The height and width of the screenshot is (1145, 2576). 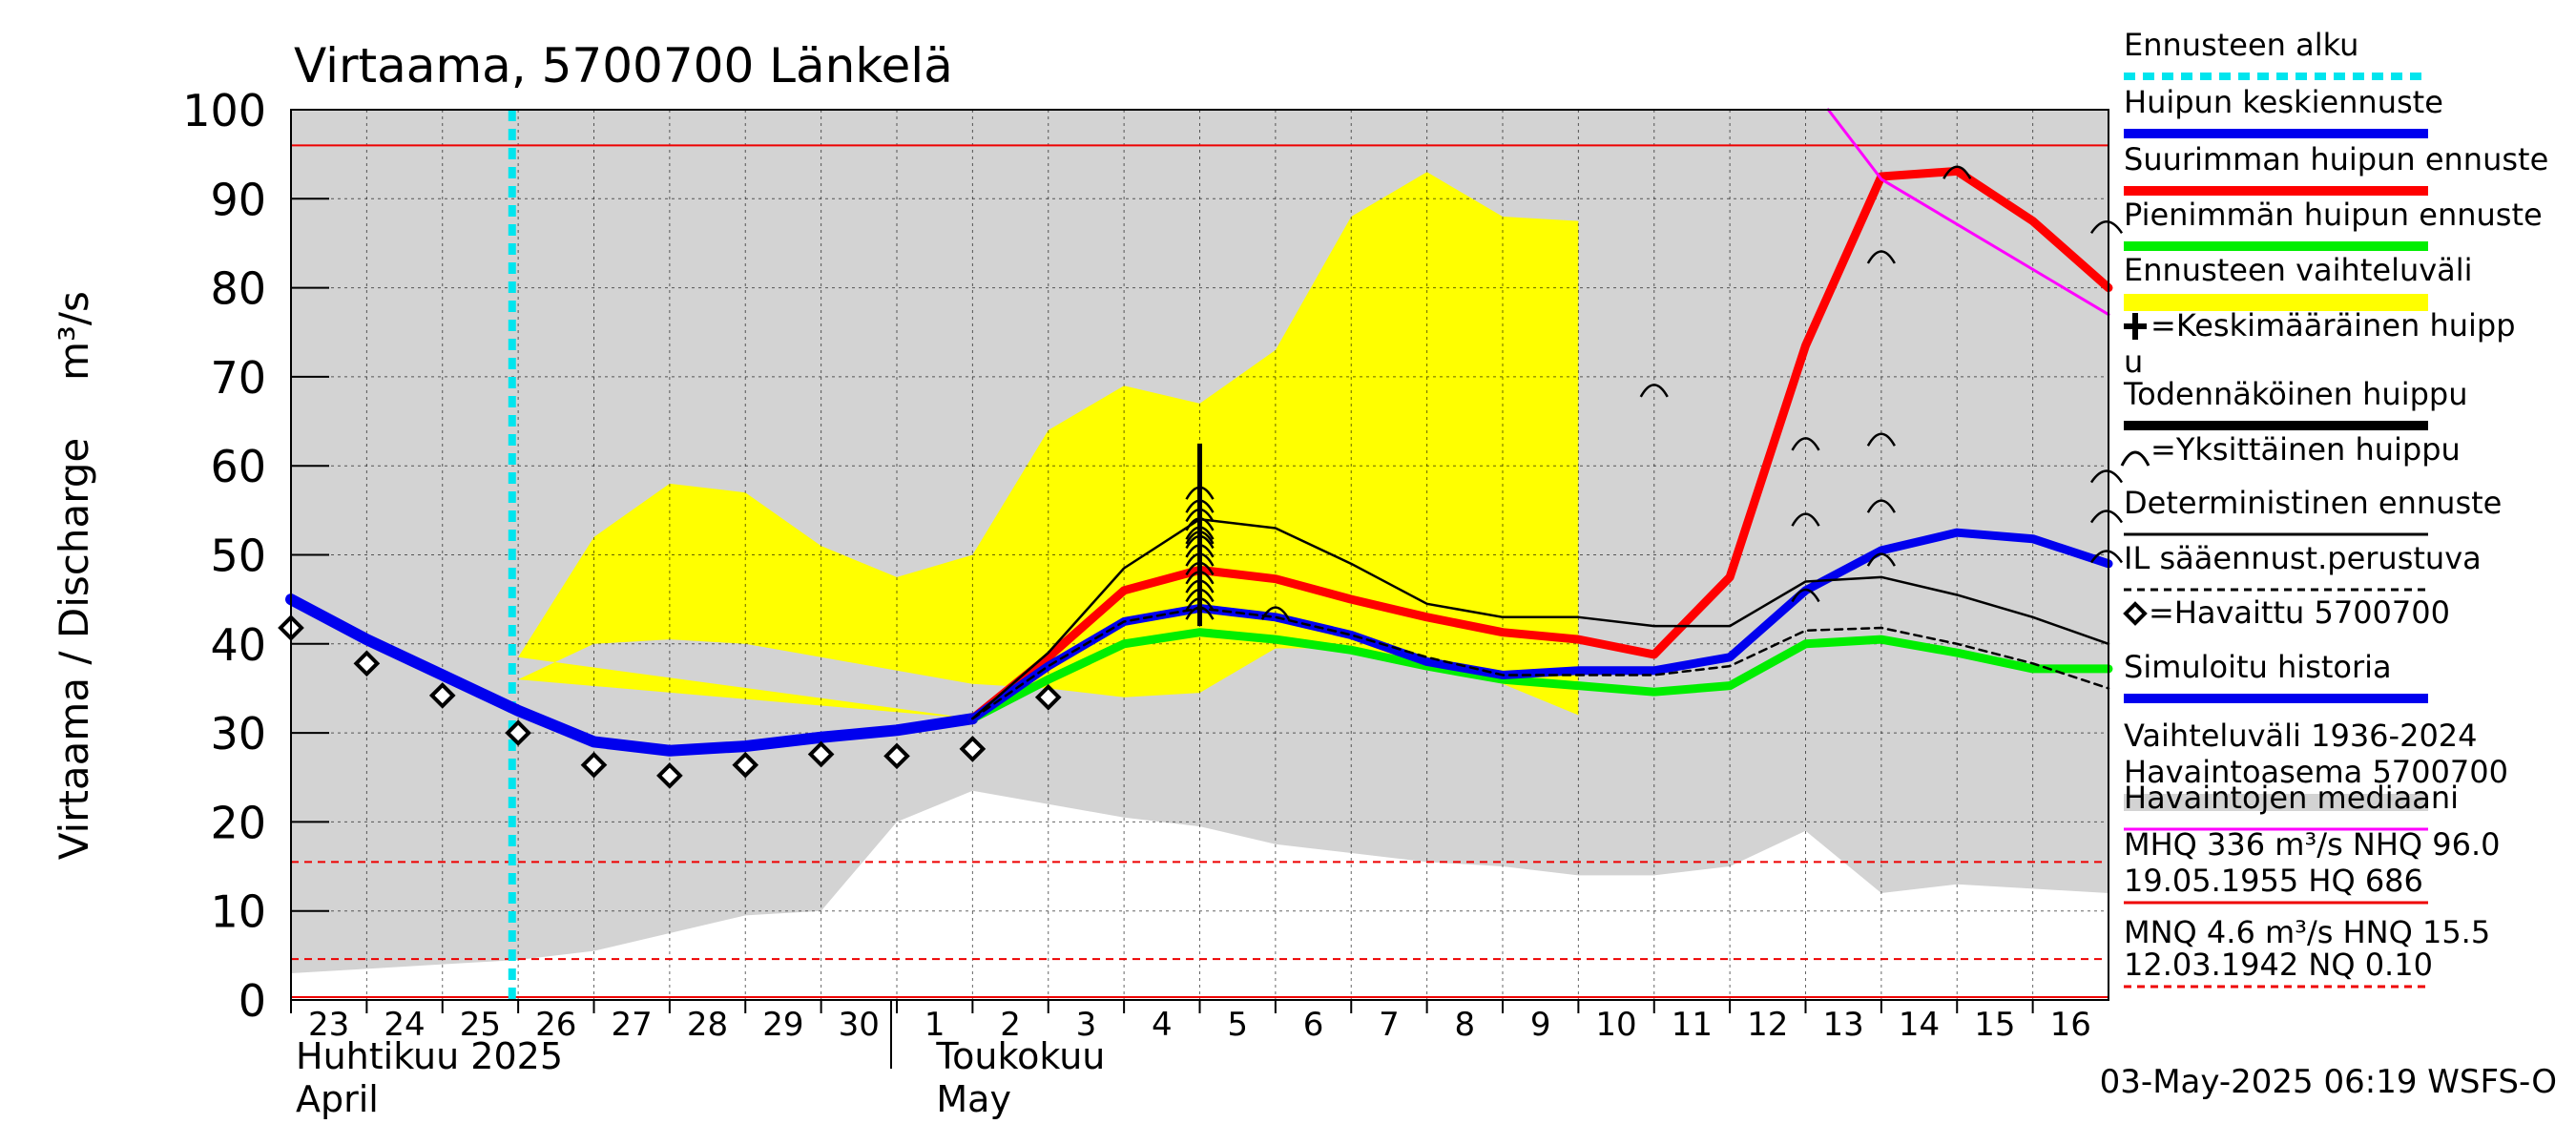 I want to click on x-tick-label: 25, so click(x=480, y=1025).